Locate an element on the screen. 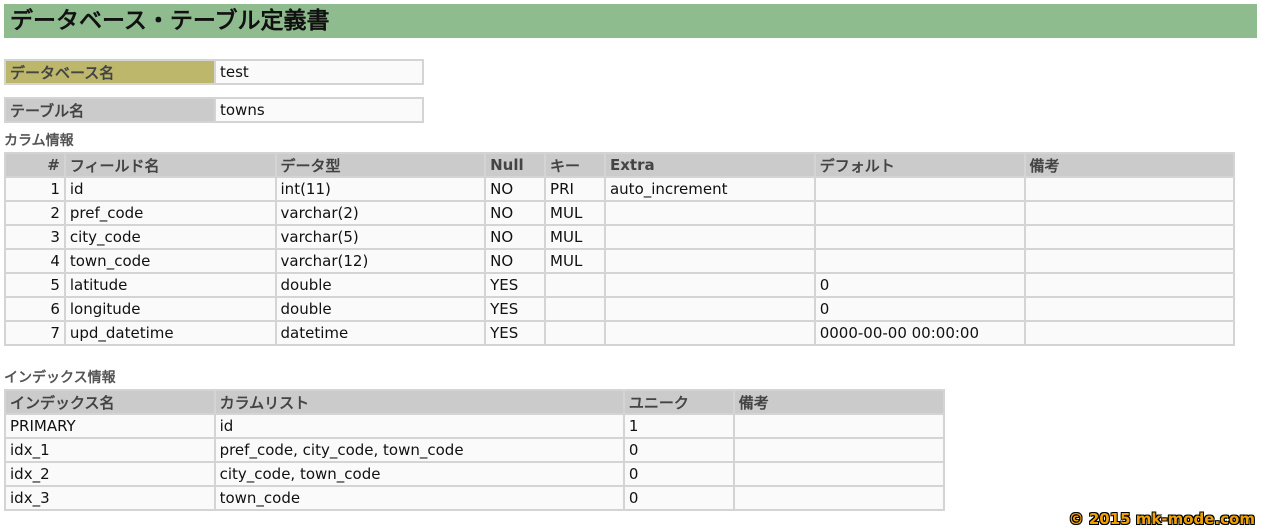  copyright-watermark: © 2015 mk-mode.com is located at coordinates (1161, 519).